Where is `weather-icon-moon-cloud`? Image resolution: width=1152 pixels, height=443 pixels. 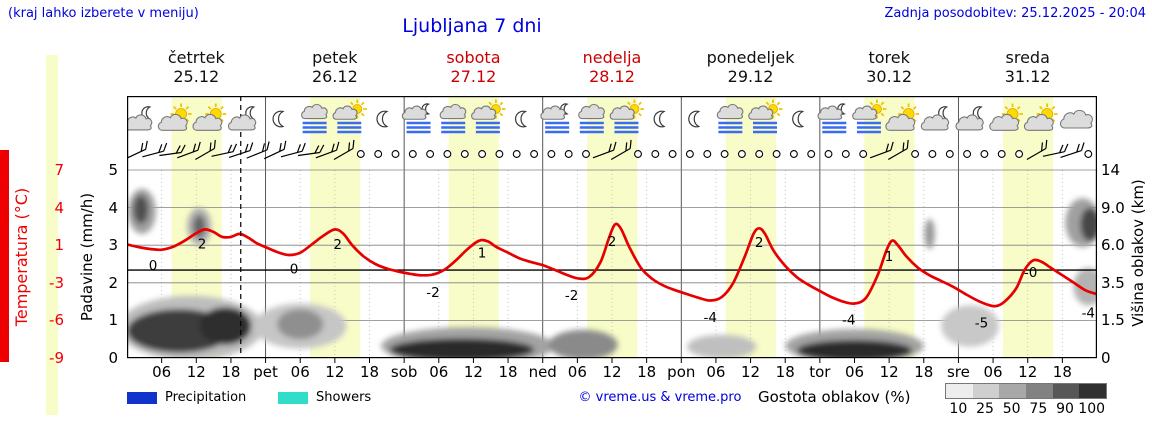 weather-icon-moon-cloud is located at coordinates (969, 118).